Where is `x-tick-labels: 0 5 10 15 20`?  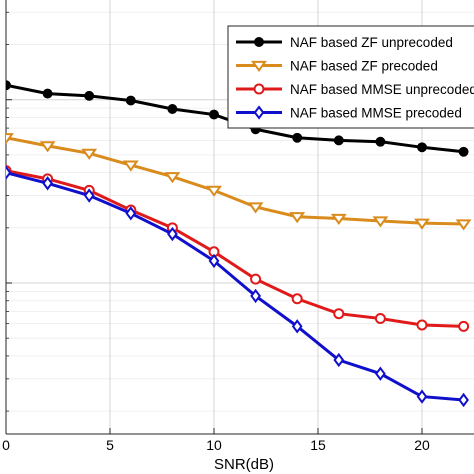 x-tick-labels: 0 5 10 15 20 is located at coordinates (216, 445).